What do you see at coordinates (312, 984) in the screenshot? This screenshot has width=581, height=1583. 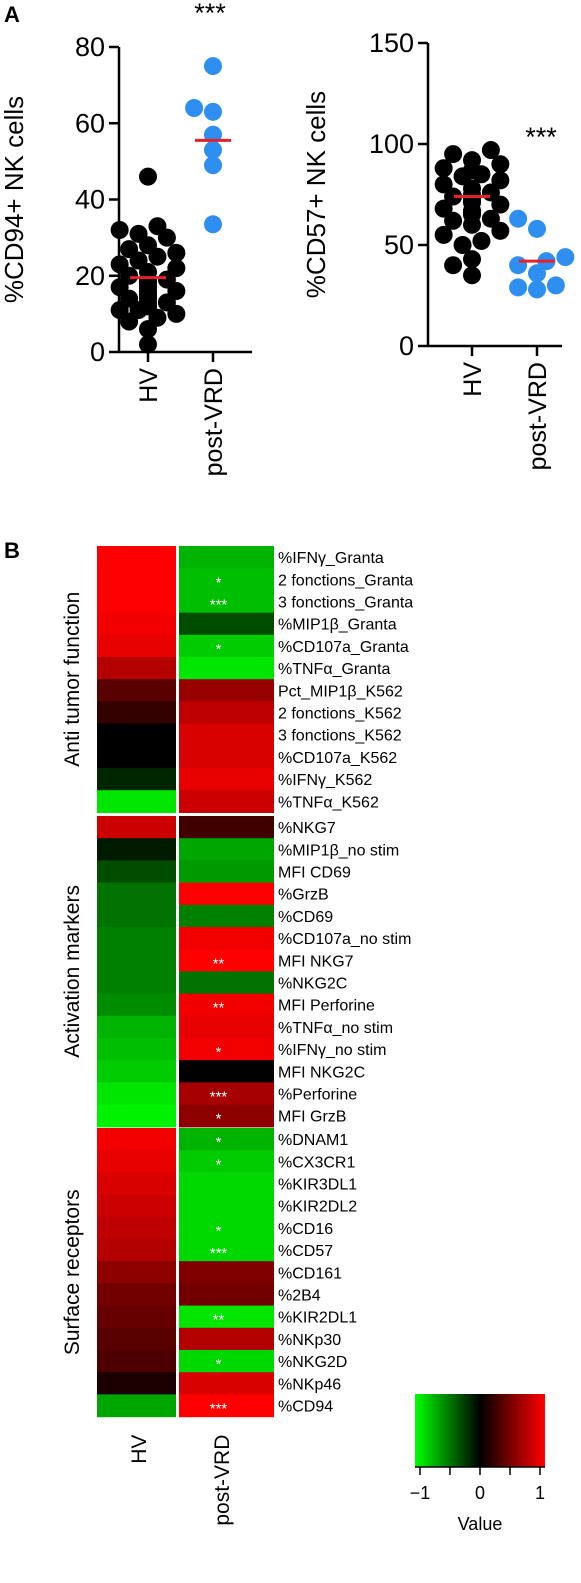 I see `heatmap-row-label: %NKG2C` at bounding box center [312, 984].